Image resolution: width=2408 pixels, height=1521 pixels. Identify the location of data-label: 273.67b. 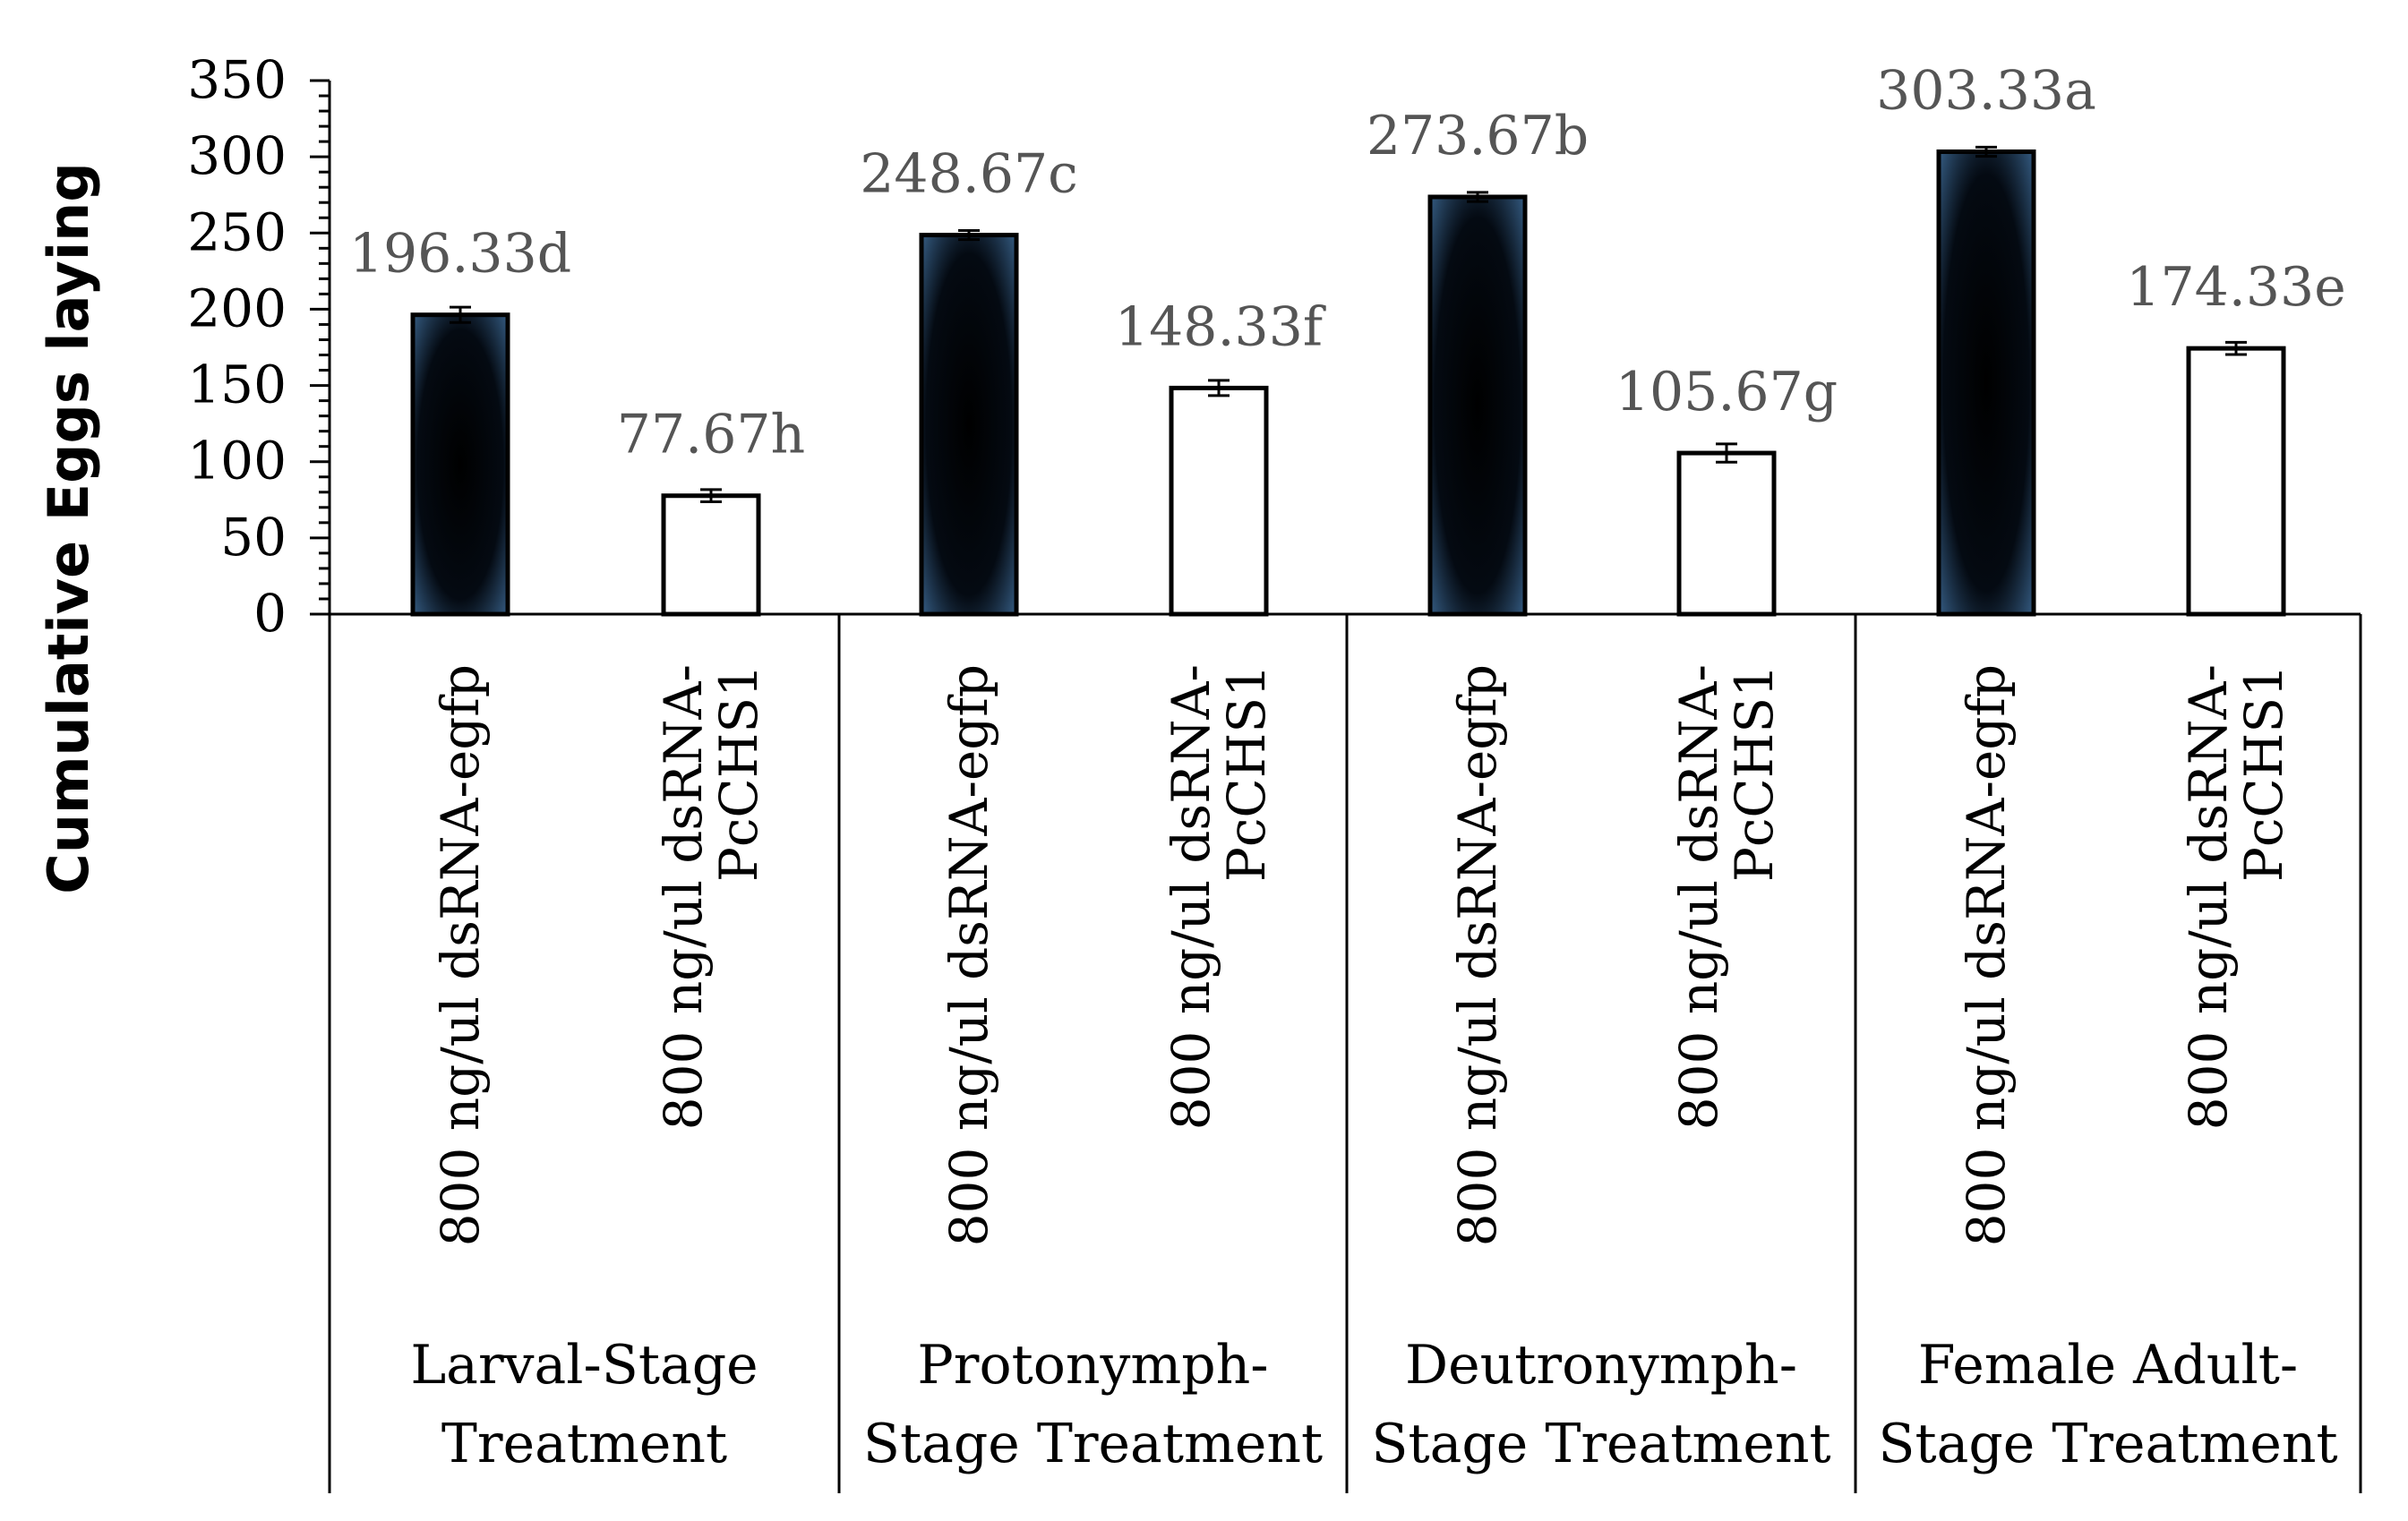
(1478, 136).